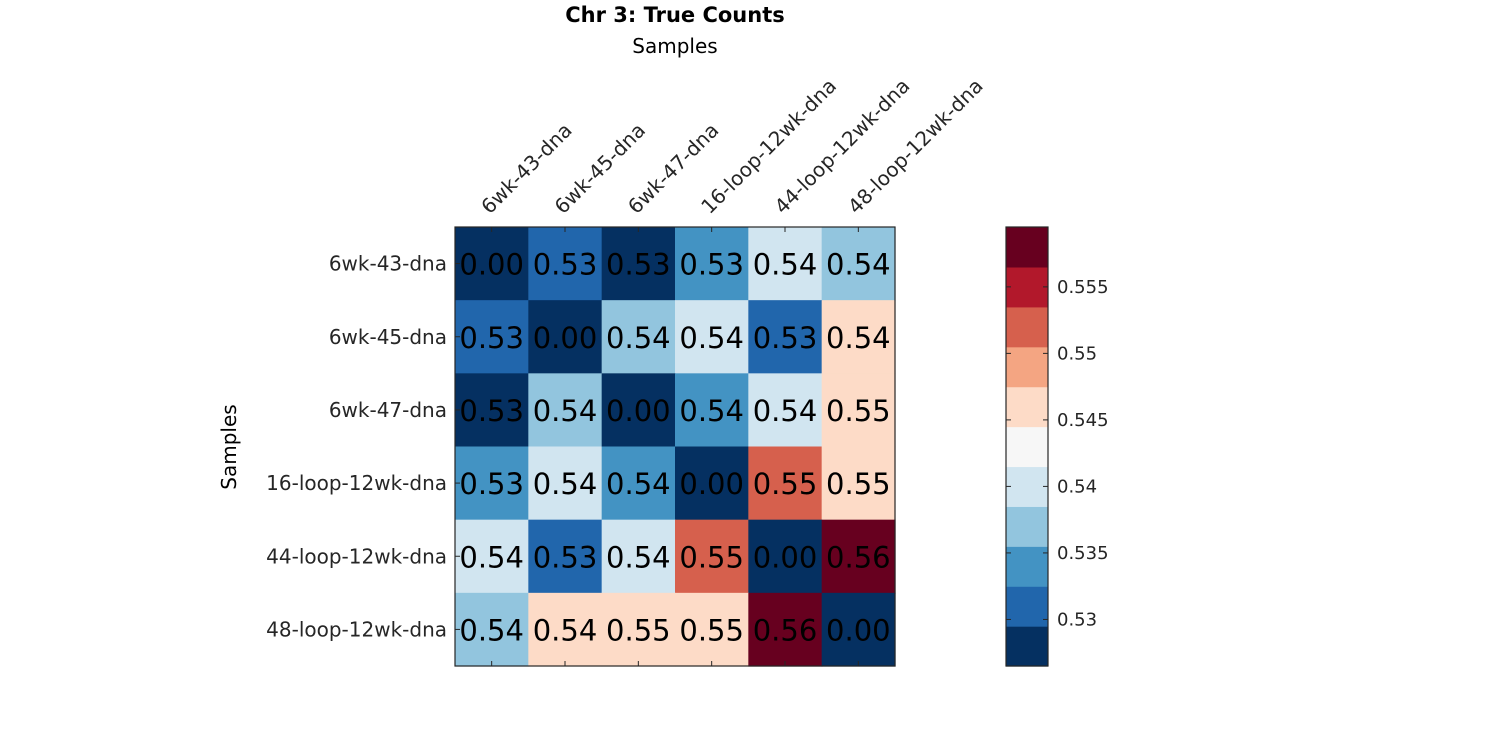 The width and height of the screenshot is (1500, 754). What do you see at coordinates (768, 146) in the screenshot?
I see `x-tick-label: 16-loop-12wk-dna` at bounding box center [768, 146].